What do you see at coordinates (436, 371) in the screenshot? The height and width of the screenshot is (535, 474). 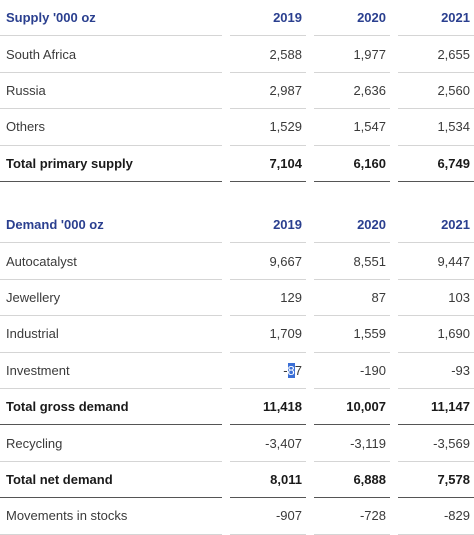 I see `demand-row-value: -93` at bounding box center [436, 371].